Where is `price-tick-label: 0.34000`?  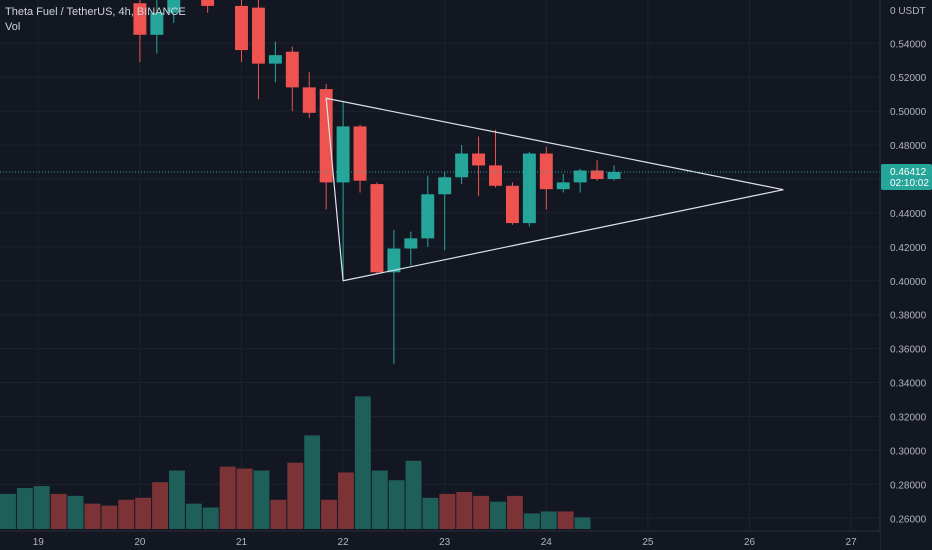 price-tick-label: 0.34000 is located at coordinates (908, 384).